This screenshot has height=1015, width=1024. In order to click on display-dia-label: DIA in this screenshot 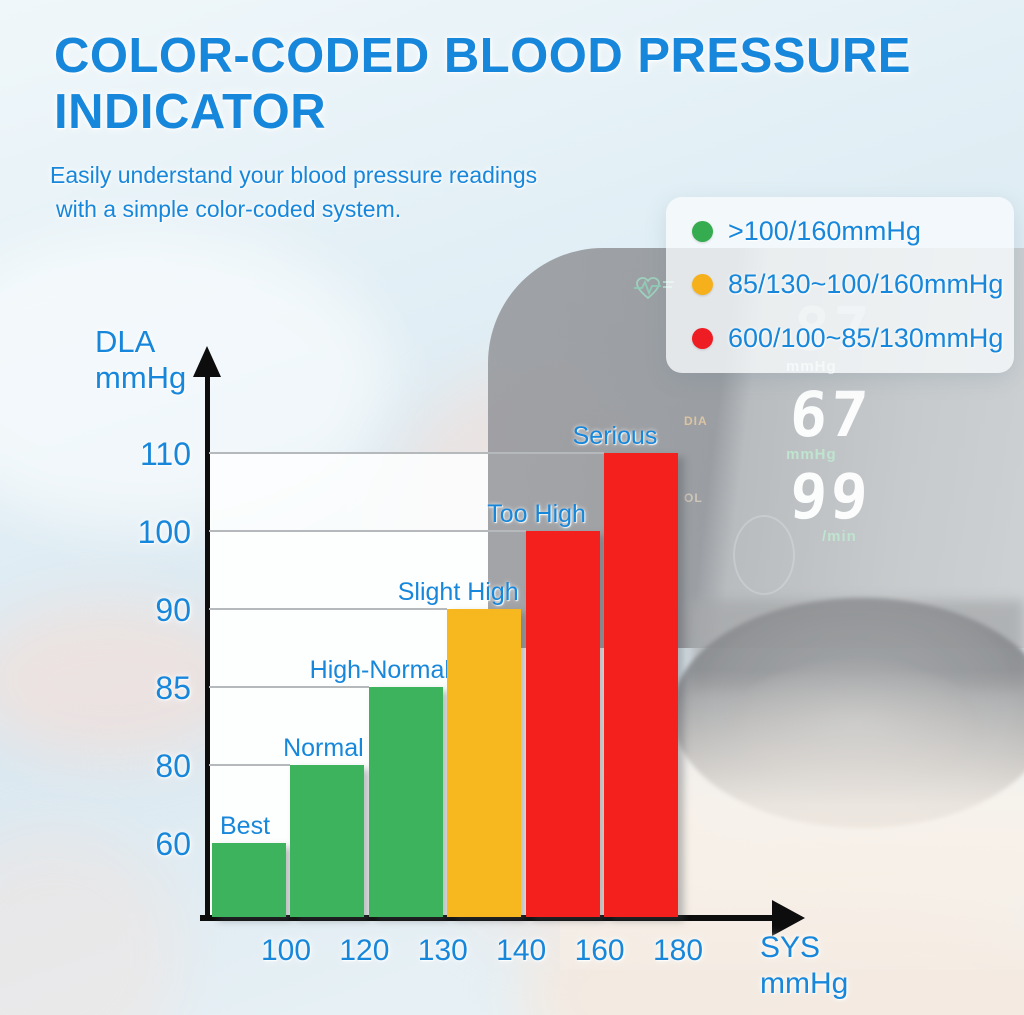, I will do `click(696, 421)`.